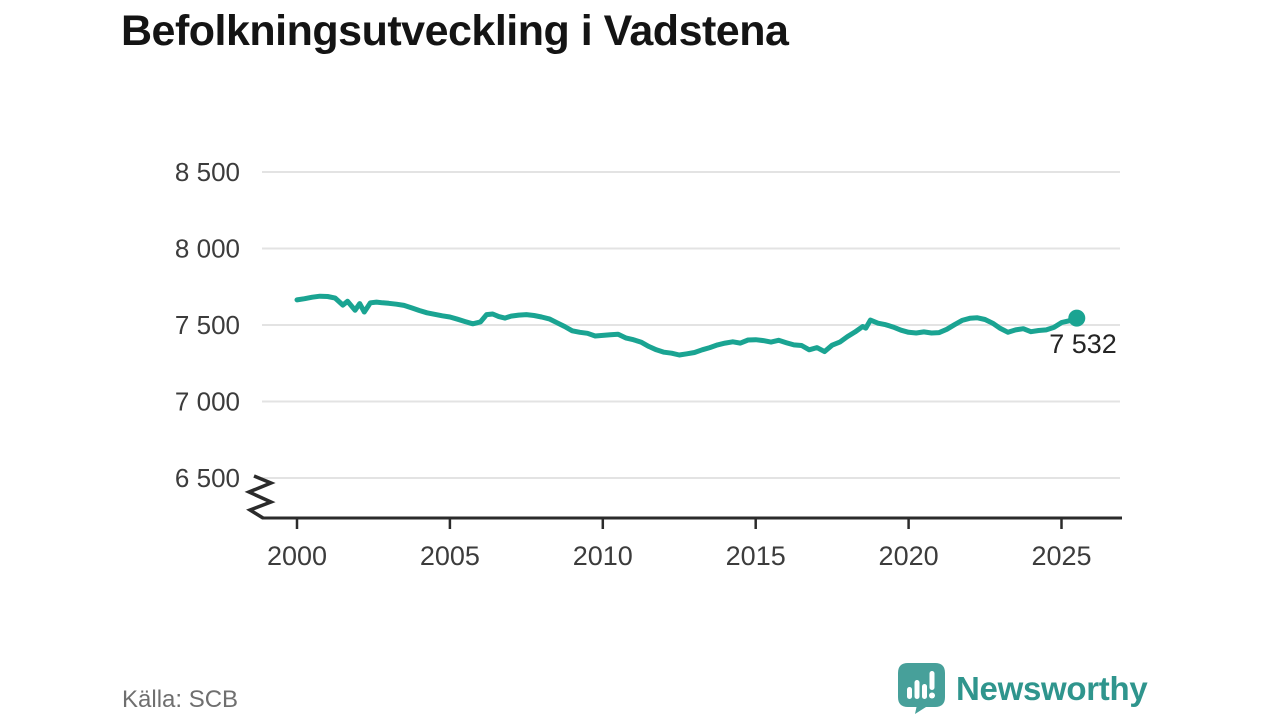 The height and width of the screenshot is (720, 1280). What do you see at coordinates (932, 695) in the screenshot?
I see `logo-exclamation-dot` at bounding box center [932, 695].